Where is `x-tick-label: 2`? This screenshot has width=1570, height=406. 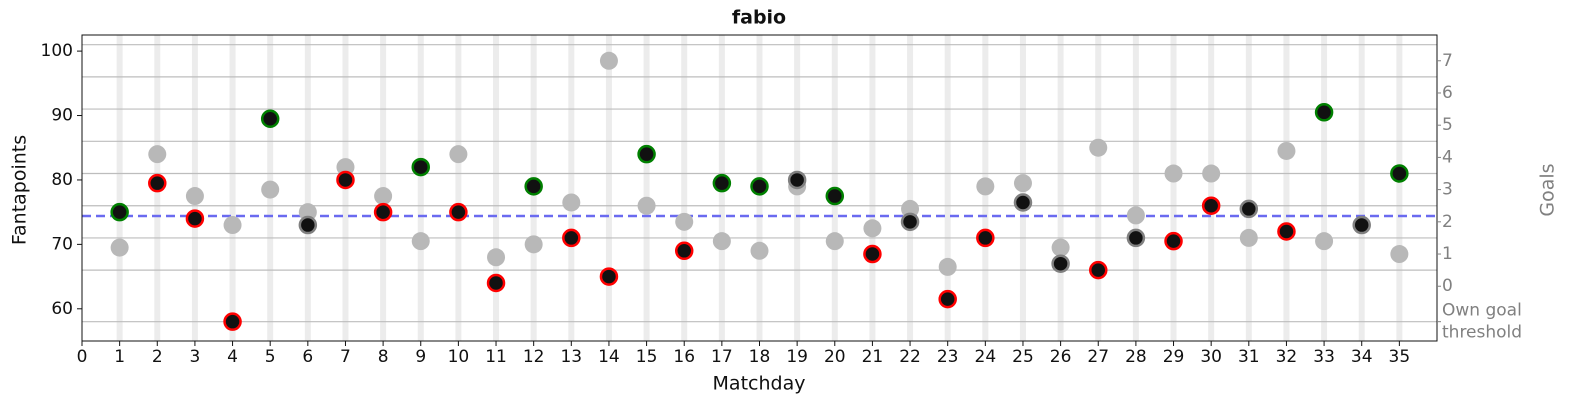
x-tick-label: 2 is located at coordinates (157, 357).